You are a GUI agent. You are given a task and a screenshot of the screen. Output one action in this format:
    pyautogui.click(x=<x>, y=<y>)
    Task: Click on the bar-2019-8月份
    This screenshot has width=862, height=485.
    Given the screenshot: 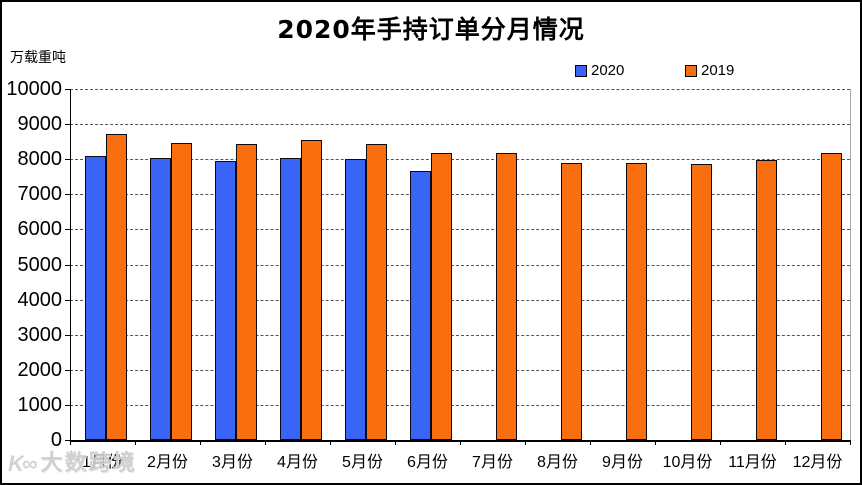 What is the action you would take?
    pyautogui.click(x=571, y=301)
    